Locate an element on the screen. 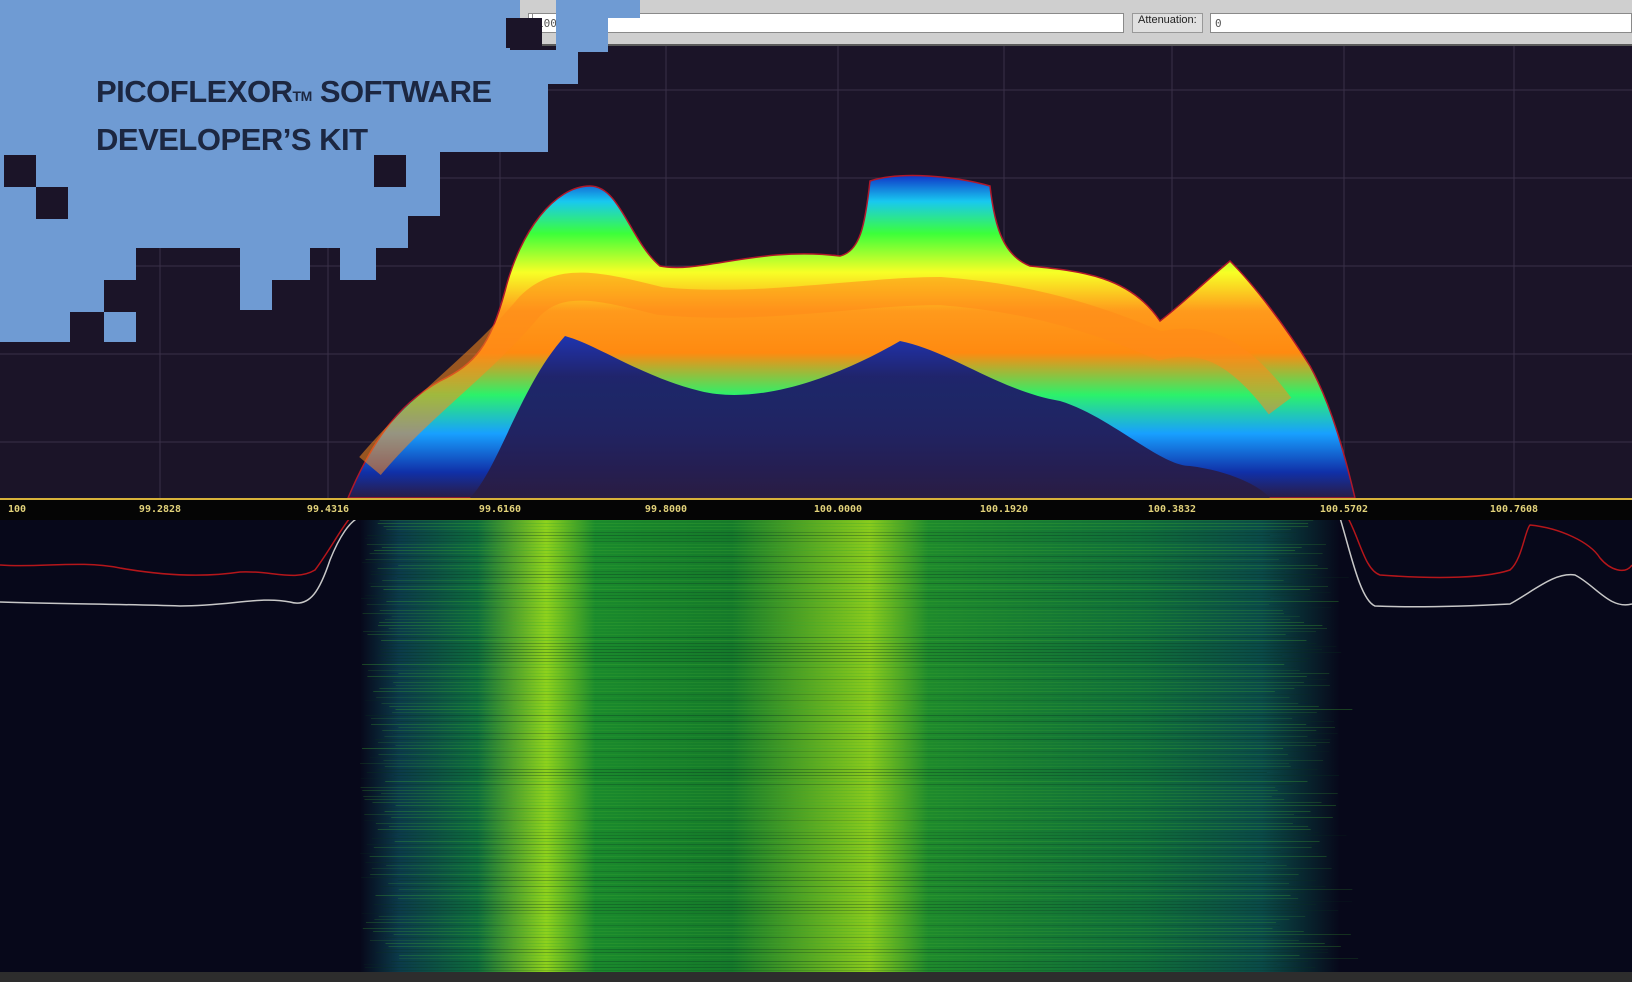  brand-title-software: SOFTWARE is located at coordinates (401, 91).